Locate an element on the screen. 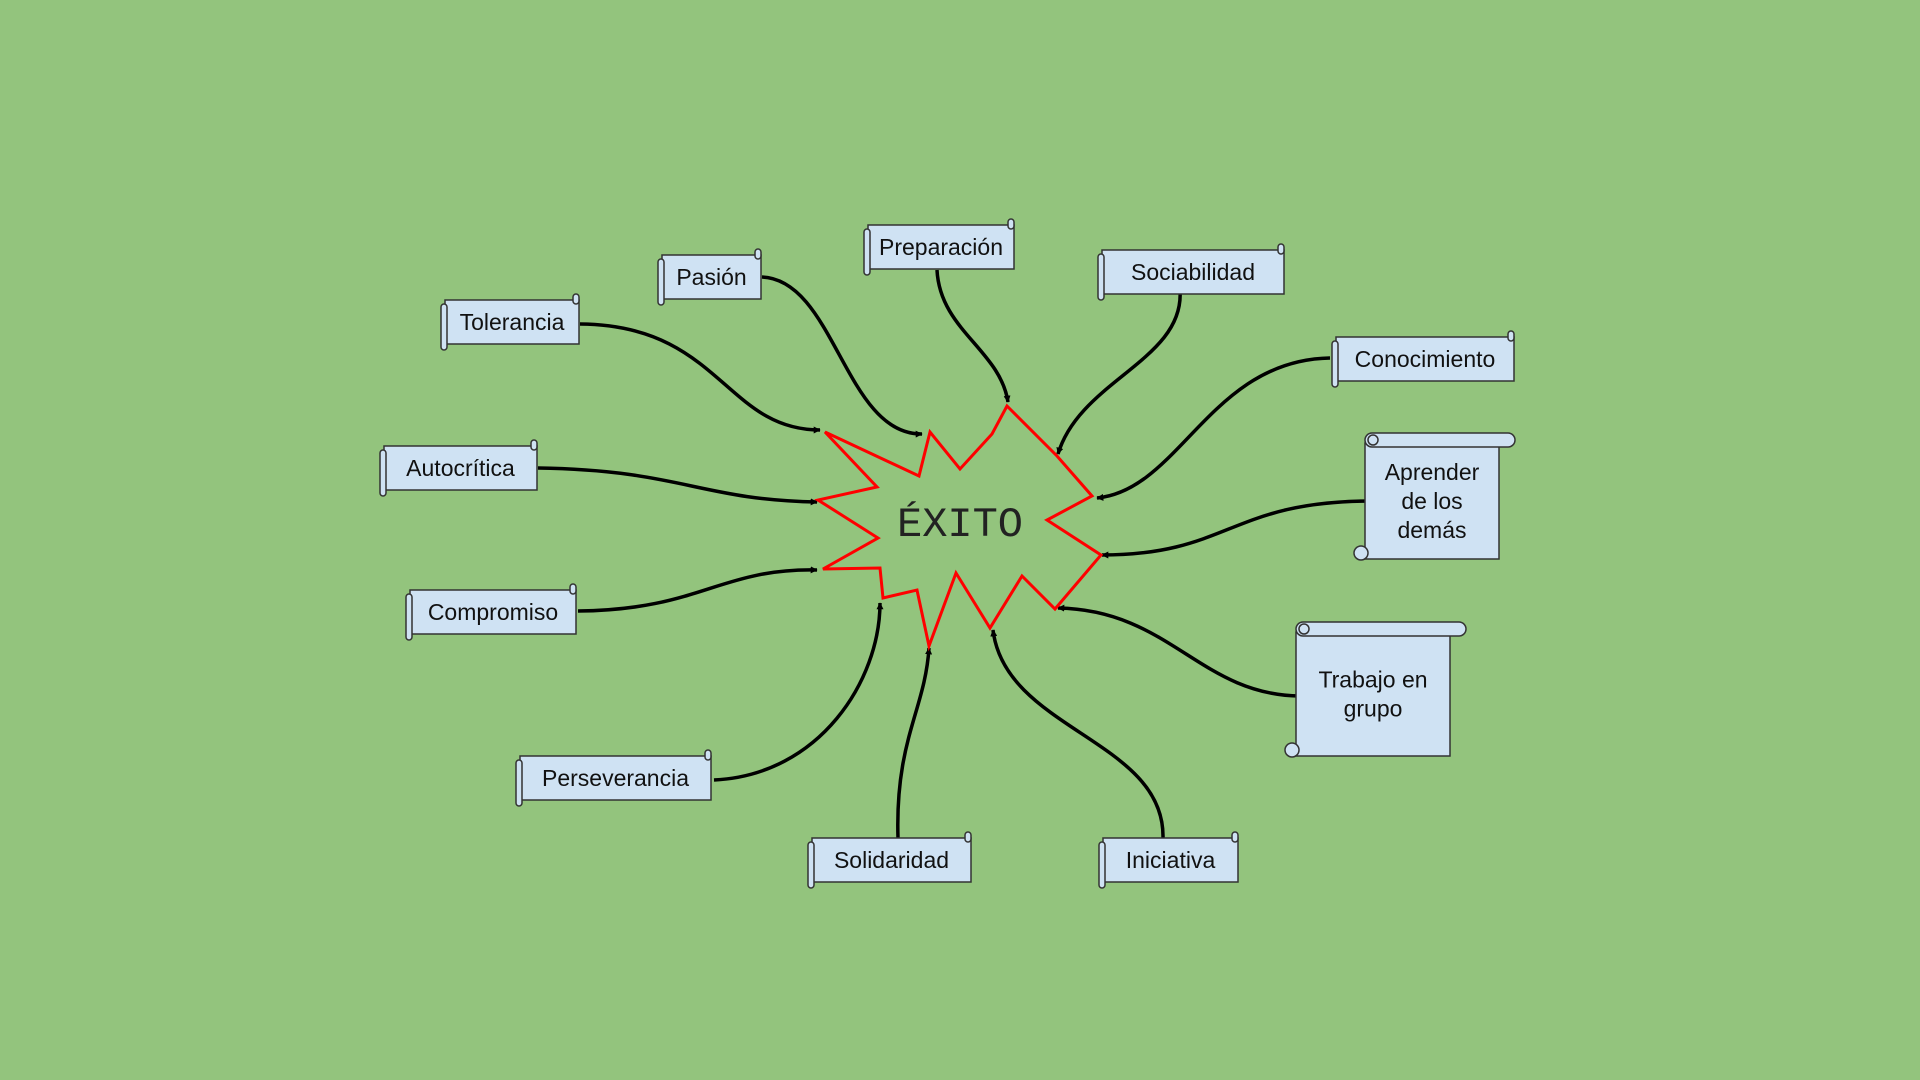 This screenshot has width=1920, height=1080. label-aprender-line-3: demás is located at coordinates (1431, 530).